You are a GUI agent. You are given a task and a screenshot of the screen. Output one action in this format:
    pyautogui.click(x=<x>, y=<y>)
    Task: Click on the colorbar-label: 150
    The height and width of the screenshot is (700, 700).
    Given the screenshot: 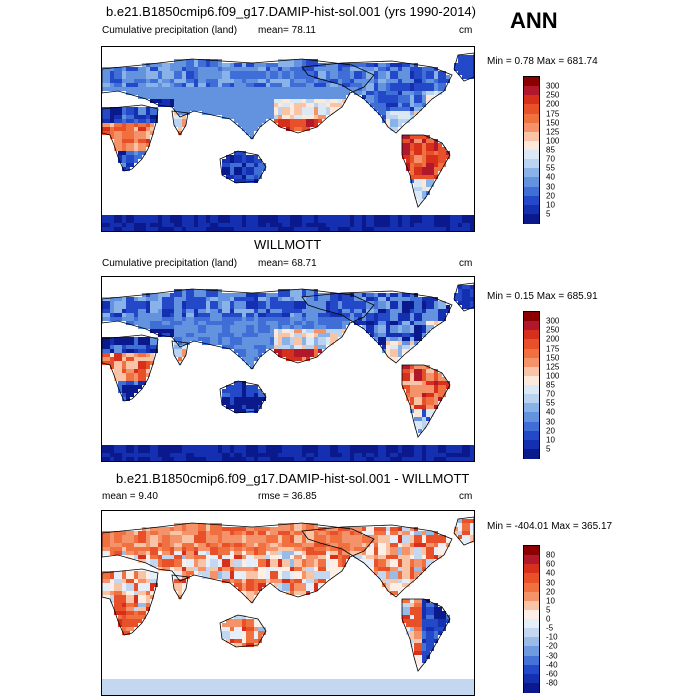 What is the action you would take?
    pyautogui.click(x=553, y=358)
    